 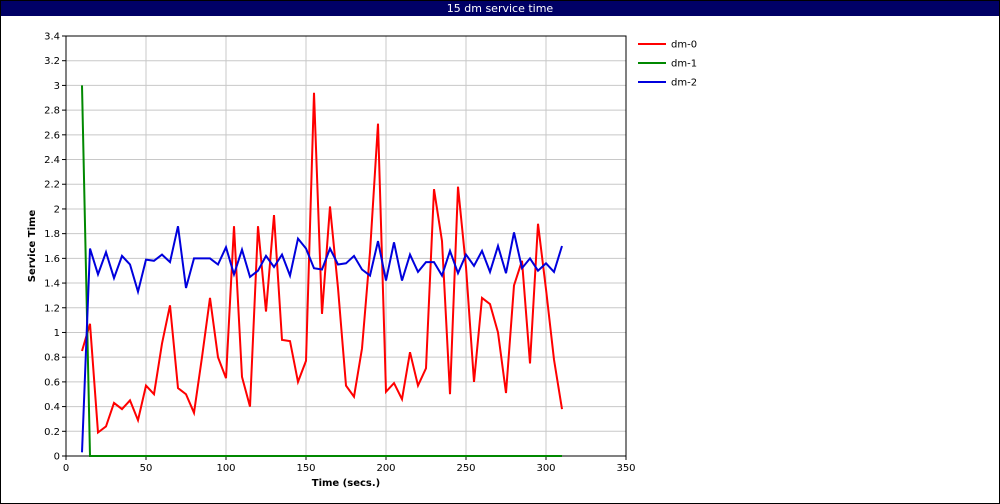 What do you see at coordinates (57, 333) in the screenshot?
I see `y-tick-label: 1` at bounding box center [57, 333].